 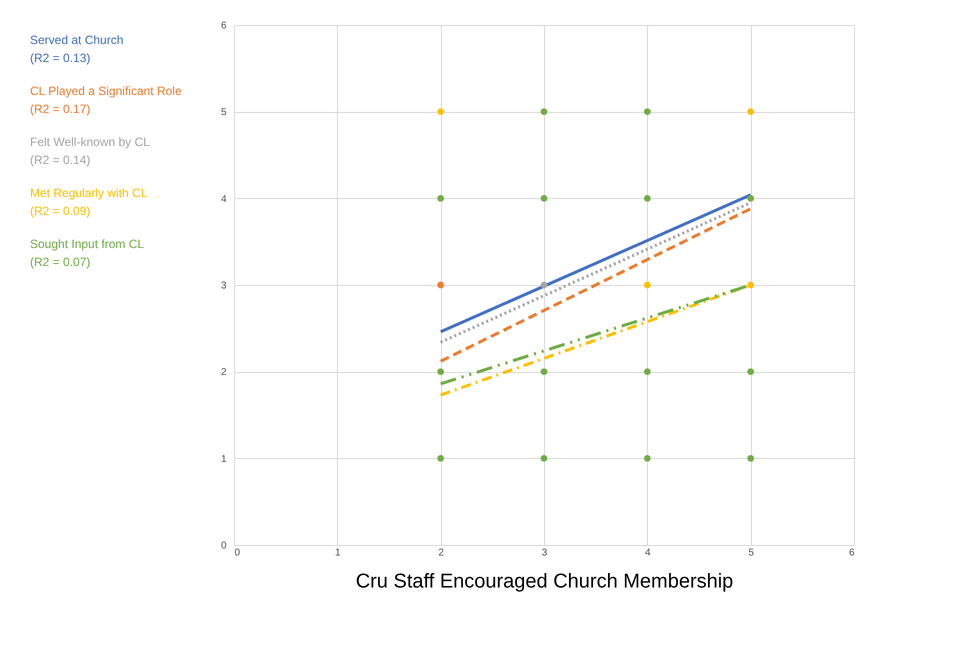 I want to click on y-tick-label: 6, so click(x=223, y=26).